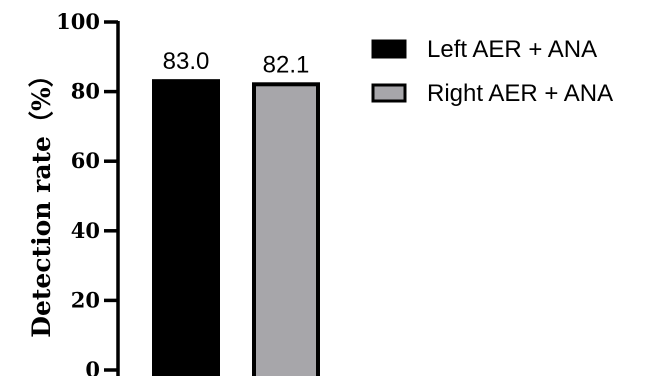 This screenshot has height=376, width=657. I want to click on legend-label: Left AER + ANA, so click(512, 49).